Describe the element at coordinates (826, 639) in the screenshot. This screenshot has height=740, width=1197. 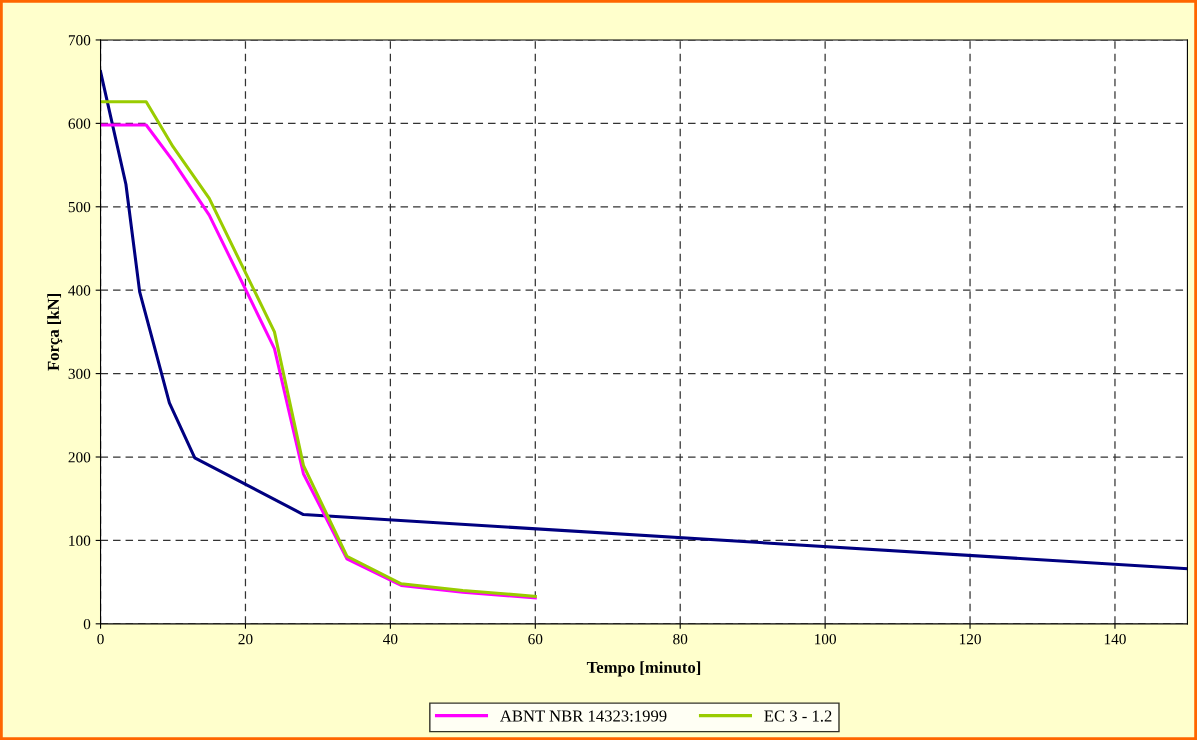
I see `x-tick-label: 100` at that location.